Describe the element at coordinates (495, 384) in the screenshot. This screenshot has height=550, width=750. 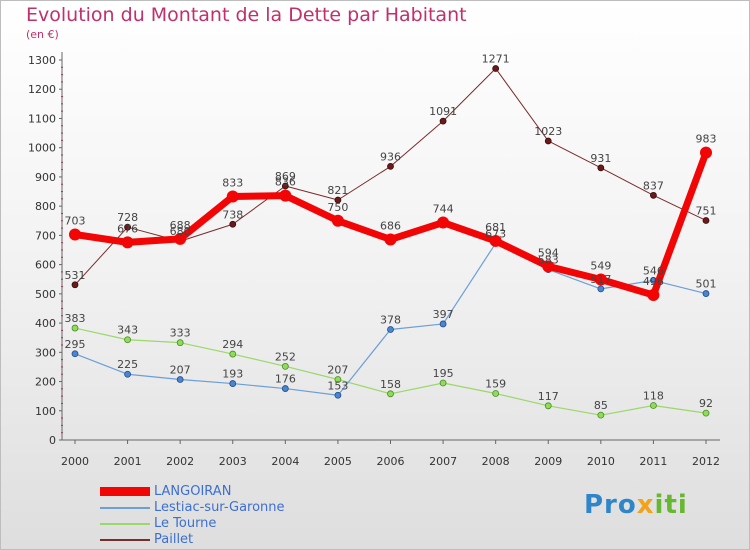
I see `data-label-le-tourne: 159` at that location.